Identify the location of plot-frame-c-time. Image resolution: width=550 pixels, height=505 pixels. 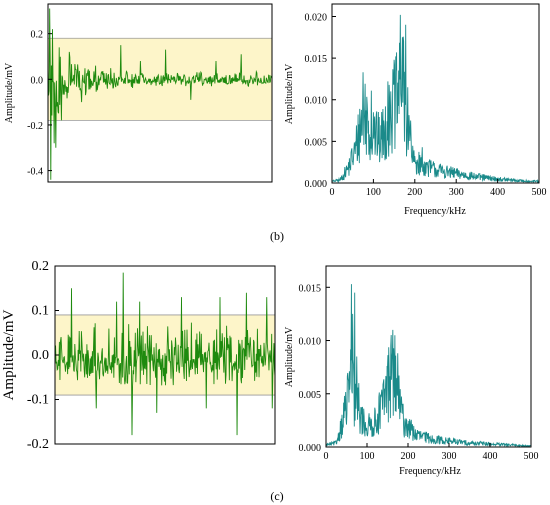
(165, 355).